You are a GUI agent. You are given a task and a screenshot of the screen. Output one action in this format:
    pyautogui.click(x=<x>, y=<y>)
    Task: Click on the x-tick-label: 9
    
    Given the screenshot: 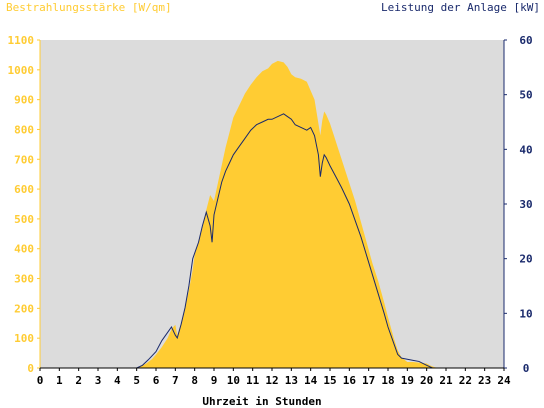 What is the action you would take?
    pyautogui.click(x=214, y=380)
    